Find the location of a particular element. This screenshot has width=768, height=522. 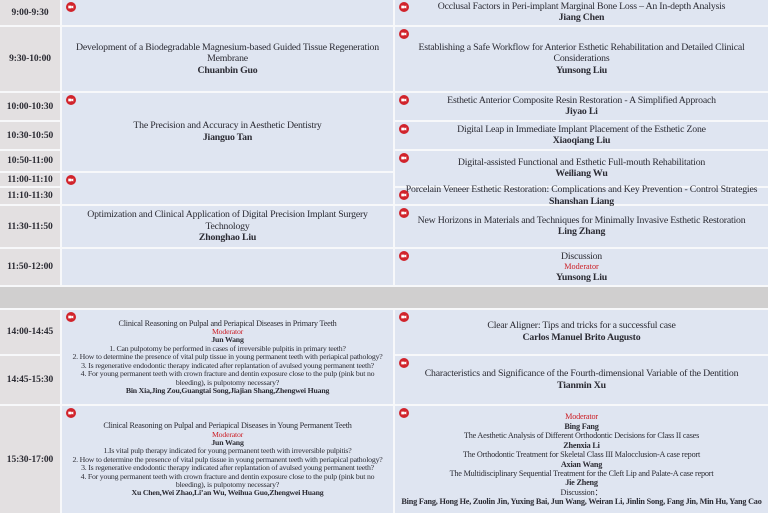

session-cell-discussion: Discussion Moderator Yunsong Liu is located at coordinates (581, 267).